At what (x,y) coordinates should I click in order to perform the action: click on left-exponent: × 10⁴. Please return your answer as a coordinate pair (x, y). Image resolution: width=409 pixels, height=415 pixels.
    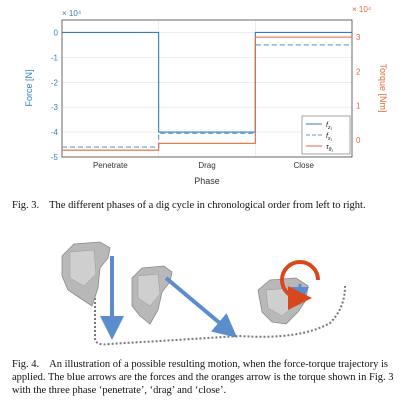
    Looking at the image, I should click on (72, 13).